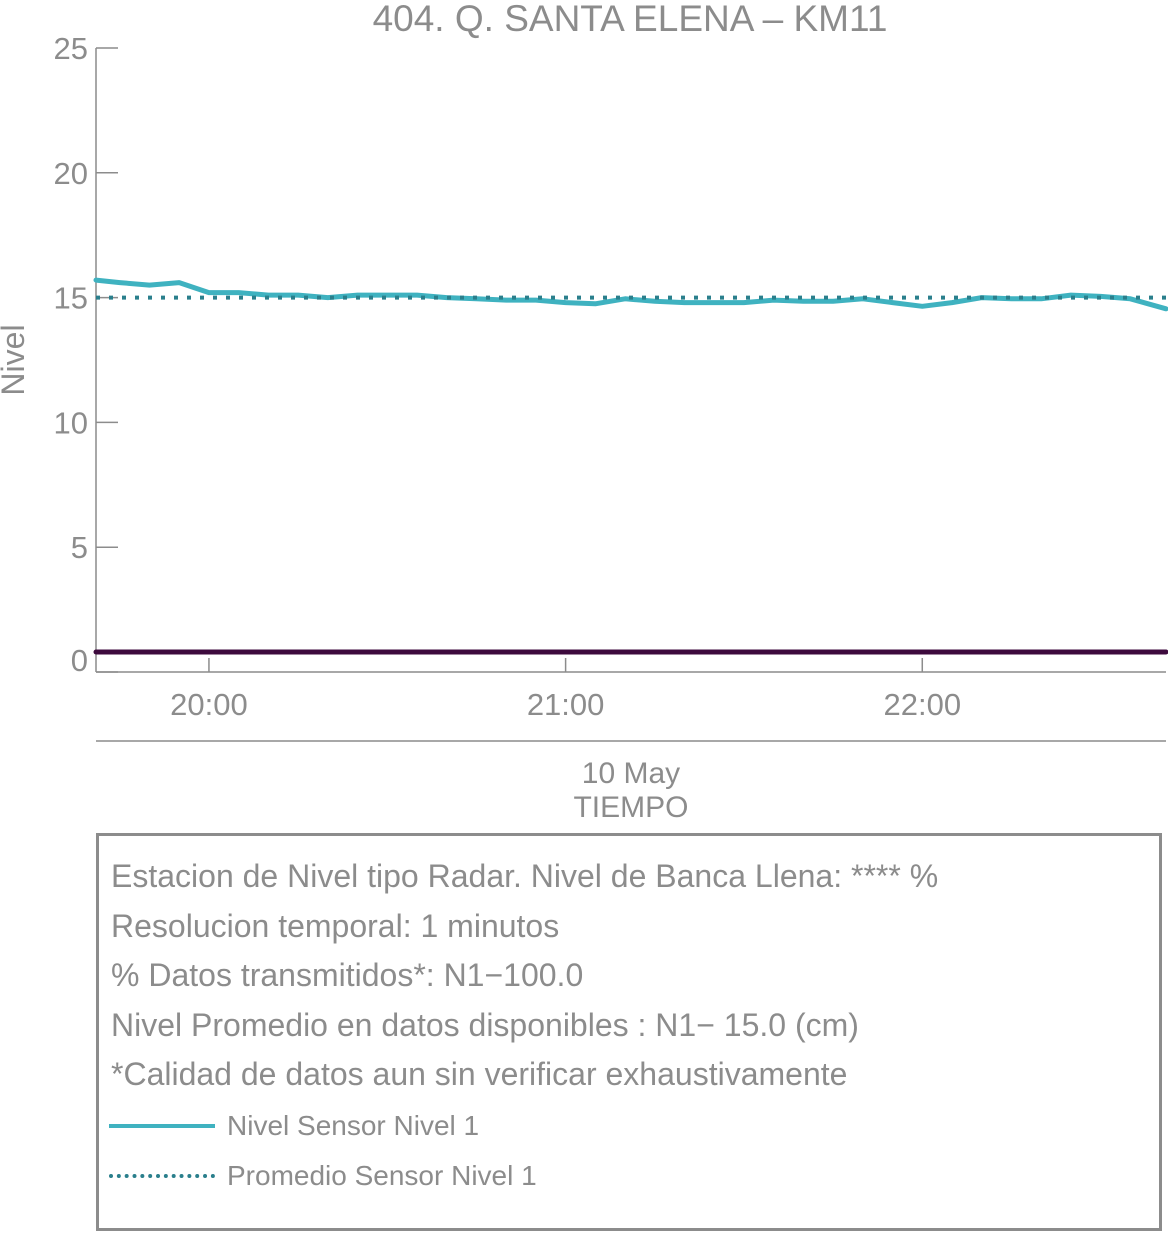 The height and width of the screenshot is (1236, 1168). What do you see at coordinates (71, 422) in the screenshot?
I see `y-tick-label: 10` at bounding box center [71, 422].